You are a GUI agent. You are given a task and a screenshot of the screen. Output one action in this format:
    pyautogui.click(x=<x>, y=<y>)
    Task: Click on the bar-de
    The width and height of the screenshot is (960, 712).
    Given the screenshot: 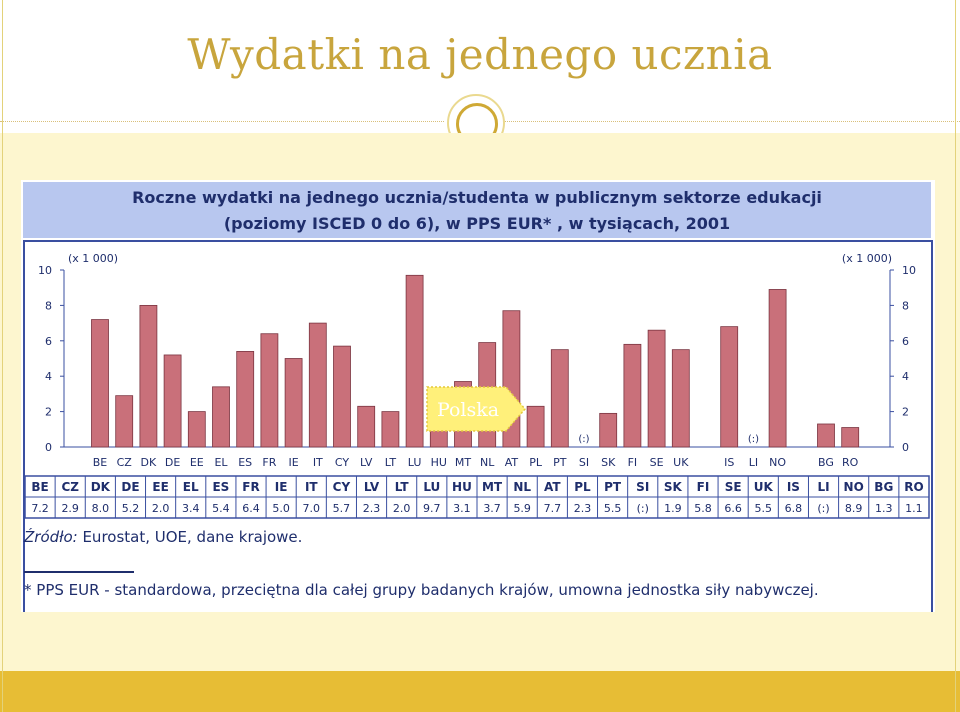 What is the action you would take?
    pyautogui.click(x=172, y=401)
    